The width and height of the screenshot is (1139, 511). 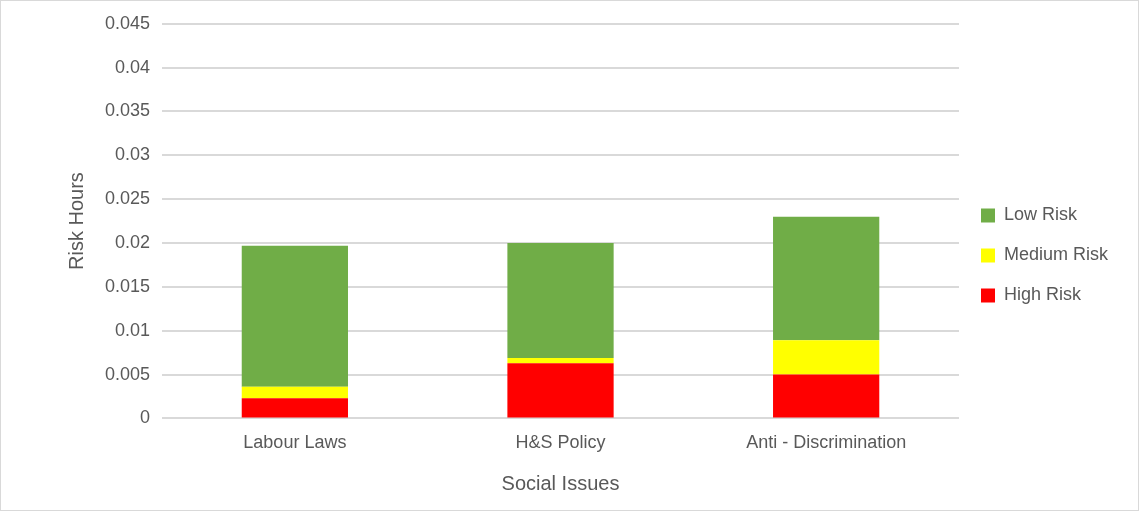 I want to click on y-tick-label: 0.015, so click(x=128, y=285).